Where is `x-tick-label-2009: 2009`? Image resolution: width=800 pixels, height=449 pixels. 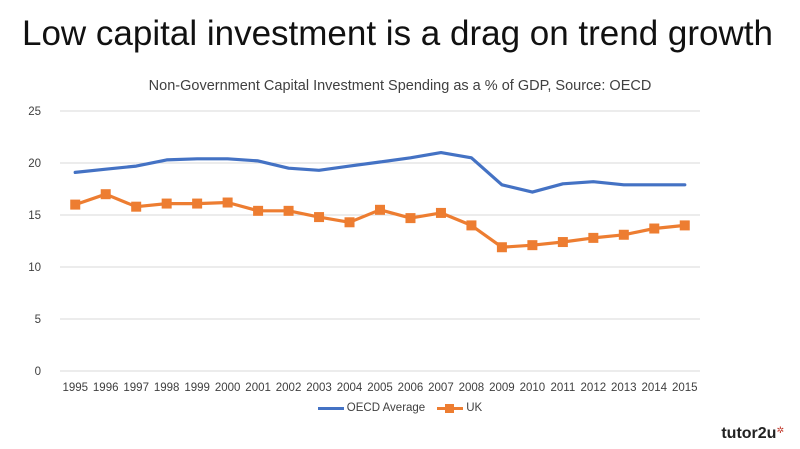
x-tick-label-2009: 2009 is located at coordinates (502, 388).